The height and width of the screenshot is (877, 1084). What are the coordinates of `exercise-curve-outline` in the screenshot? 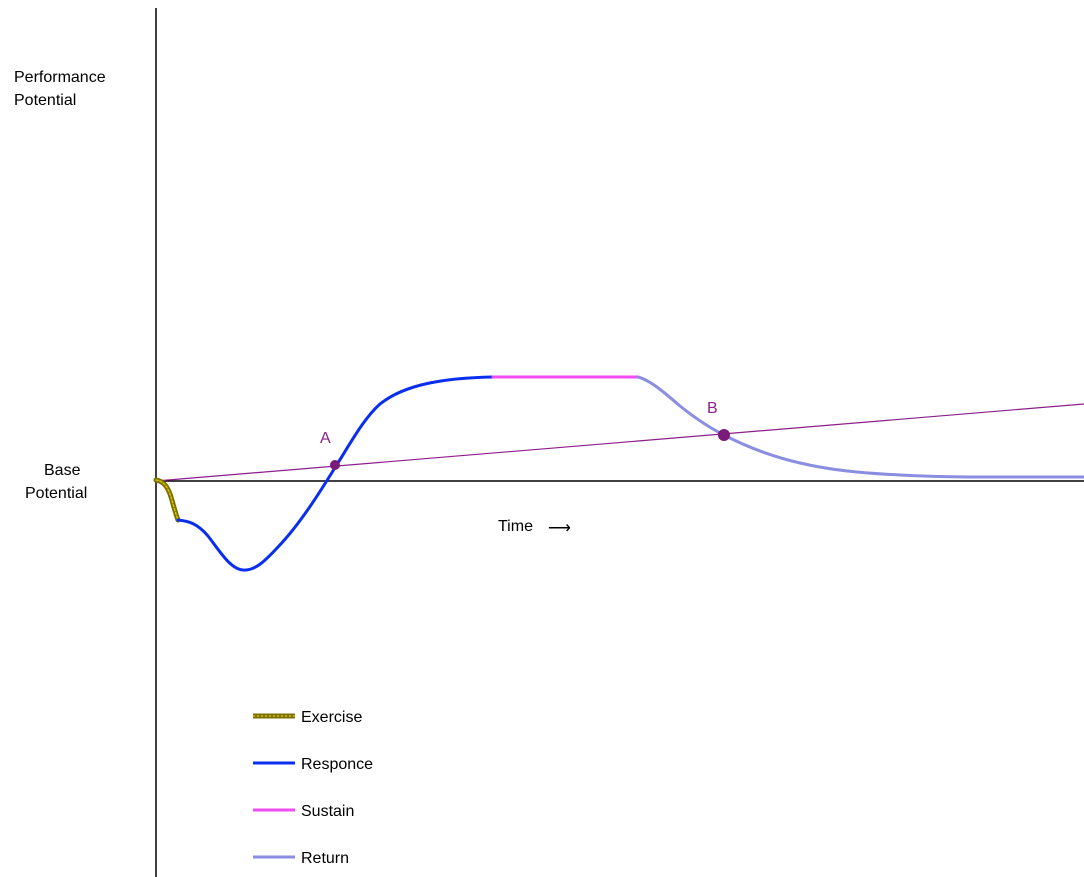 It's located at (167, 500).